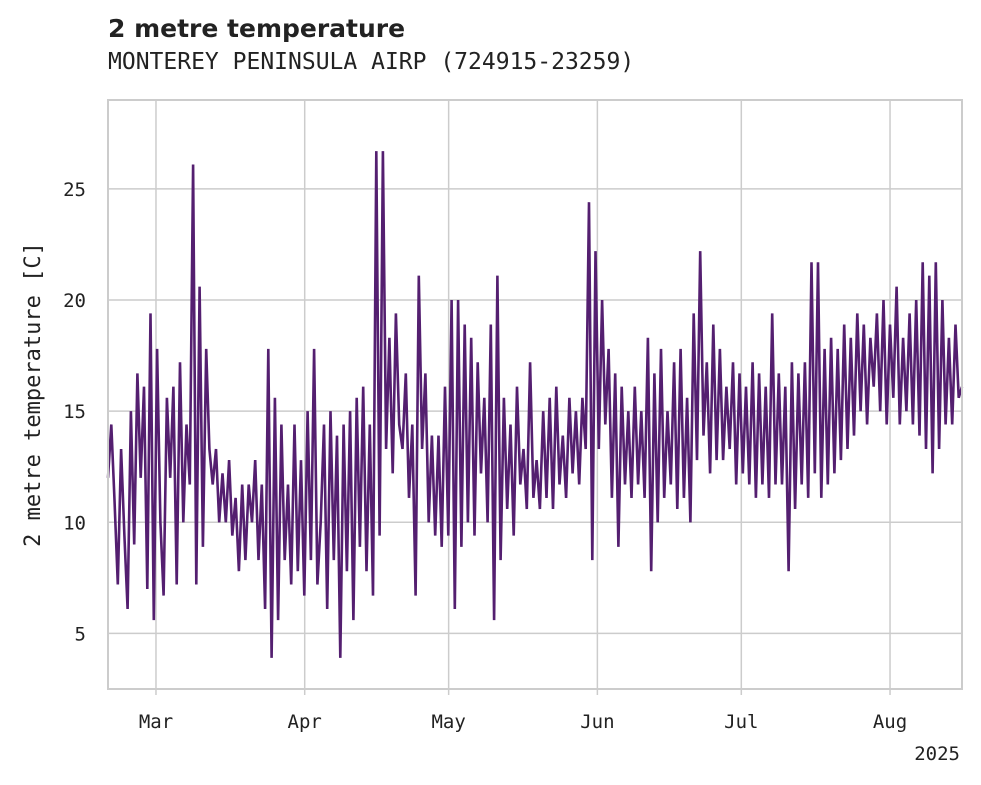  I want to click on y-tick-label: 15, so click(74, 412).